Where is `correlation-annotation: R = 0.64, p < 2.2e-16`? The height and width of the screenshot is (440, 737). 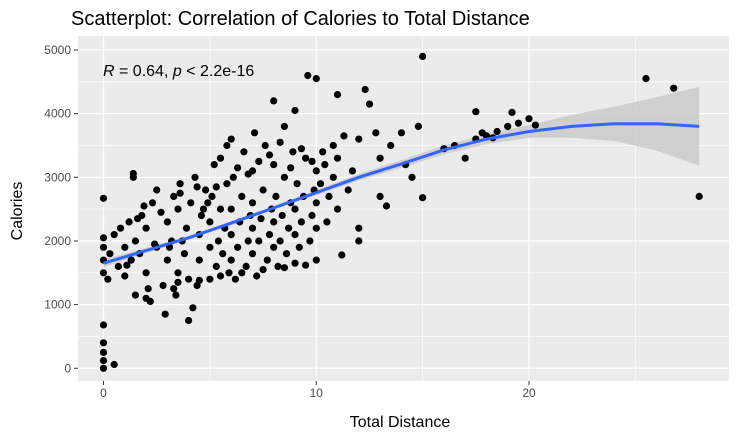 correlation-annotation: R = 0.64, p < 2.2e-16 is located at coordinates (178, 71).